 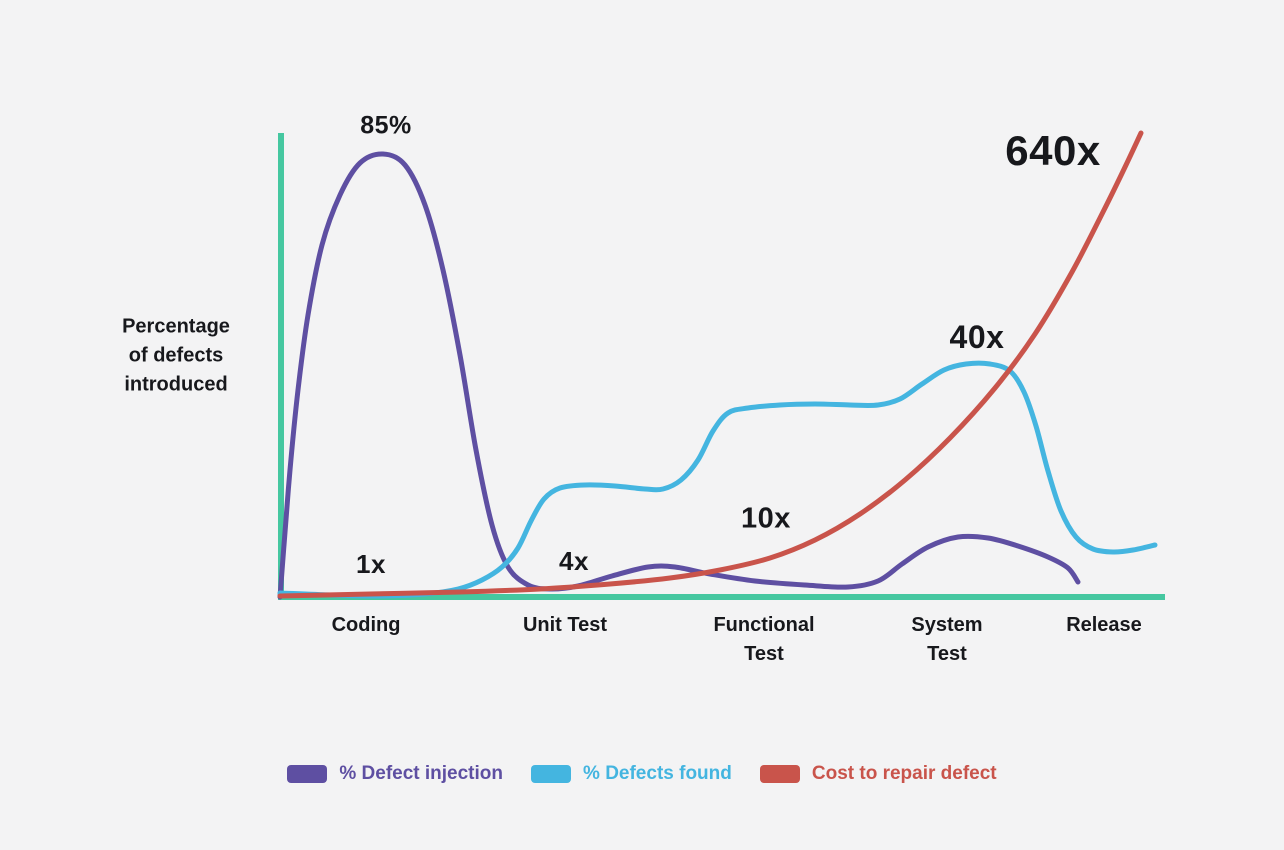 I want to click on legend-item-cost-to-repair-swatch-icon, so click(x=779, y=774).